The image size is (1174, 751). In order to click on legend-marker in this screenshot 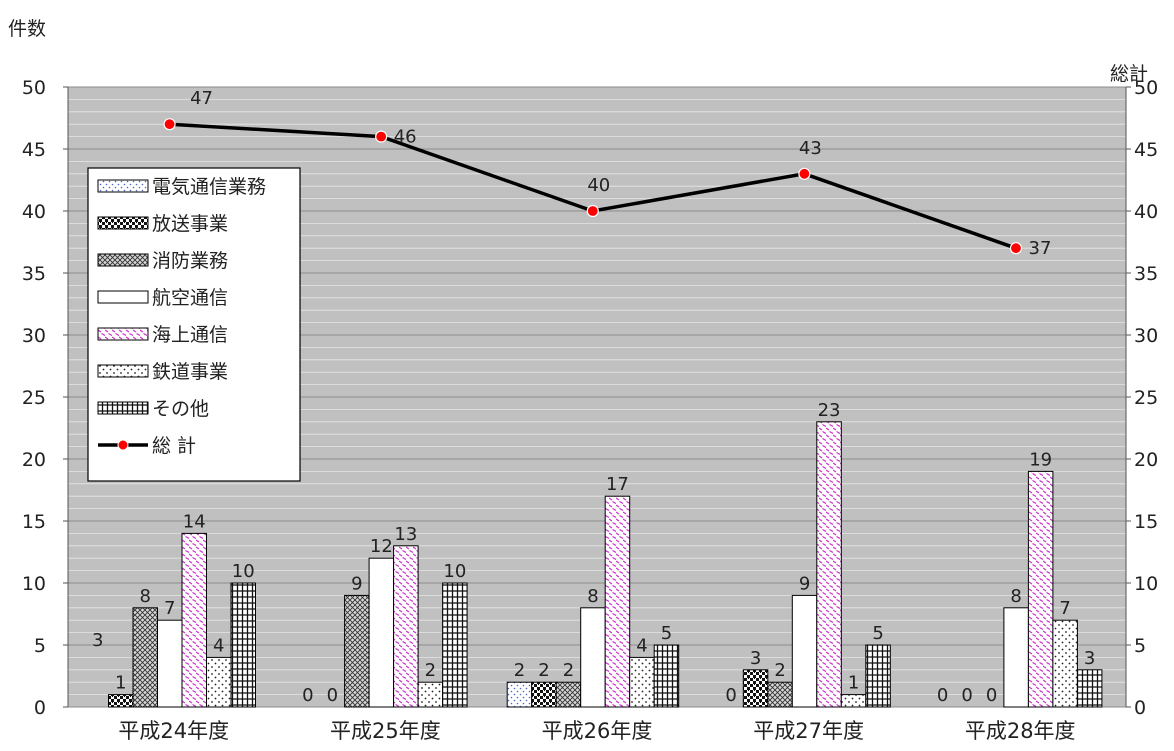, I will do `click(123, 445)`.